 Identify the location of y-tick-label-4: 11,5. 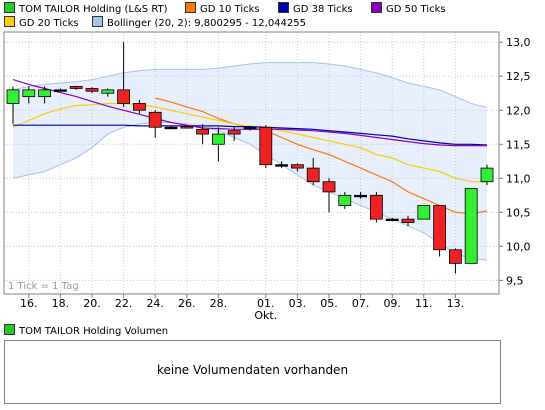
(518, 144).